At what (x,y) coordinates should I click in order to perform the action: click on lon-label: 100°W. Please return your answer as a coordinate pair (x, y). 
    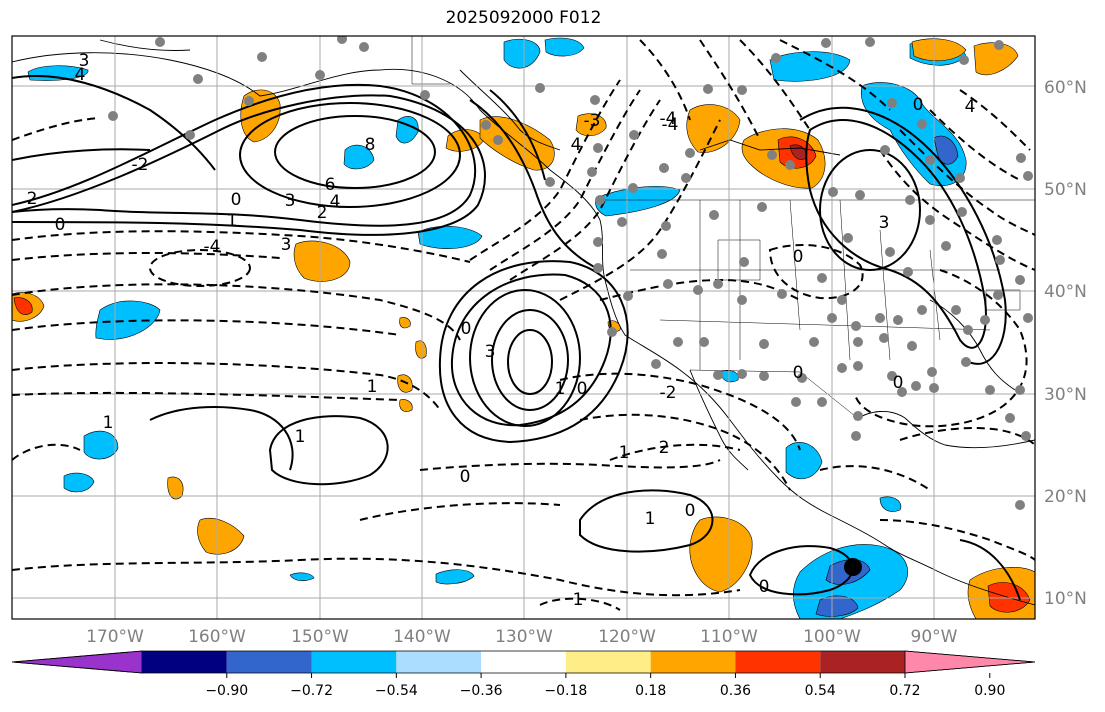
    Looking at the image, I should click on (832, 637).